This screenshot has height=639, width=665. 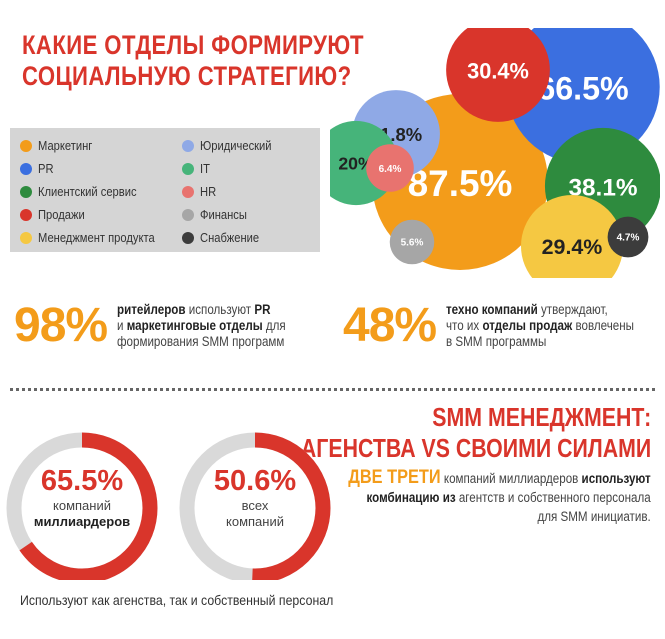 I want to click on legend-label: Финансы, so click(x=223, y=214).